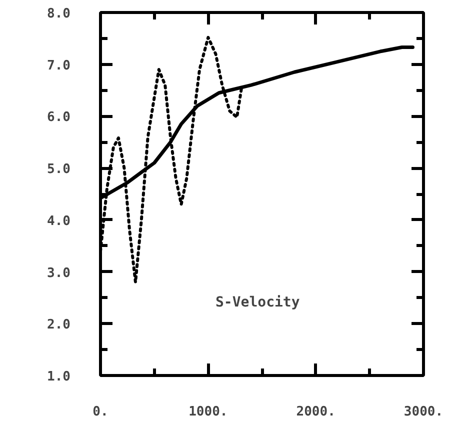 The image size is (463, 431). What do you see at coordinates (424, 412) in the screenshot?
I see `x-tick-label: 3000.` at bounding box center [424, 412].